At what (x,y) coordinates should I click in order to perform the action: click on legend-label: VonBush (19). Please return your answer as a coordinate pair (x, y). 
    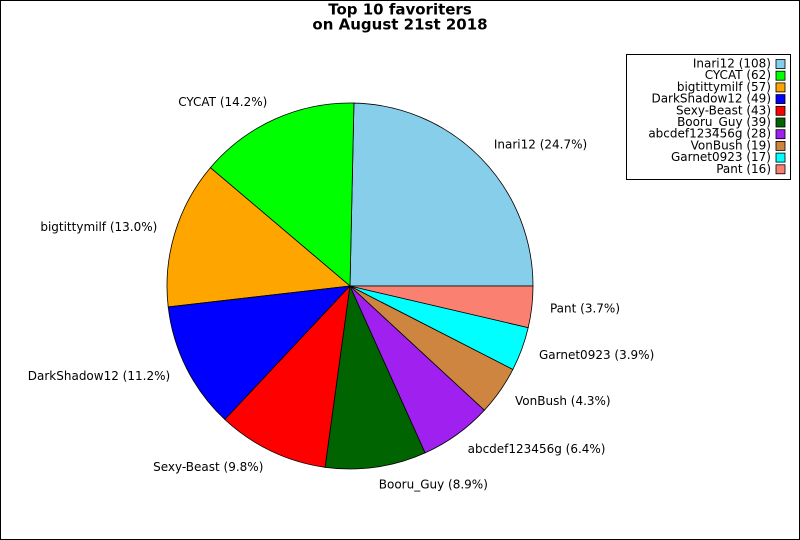
    Looking at the image, I should click on (731, 145).